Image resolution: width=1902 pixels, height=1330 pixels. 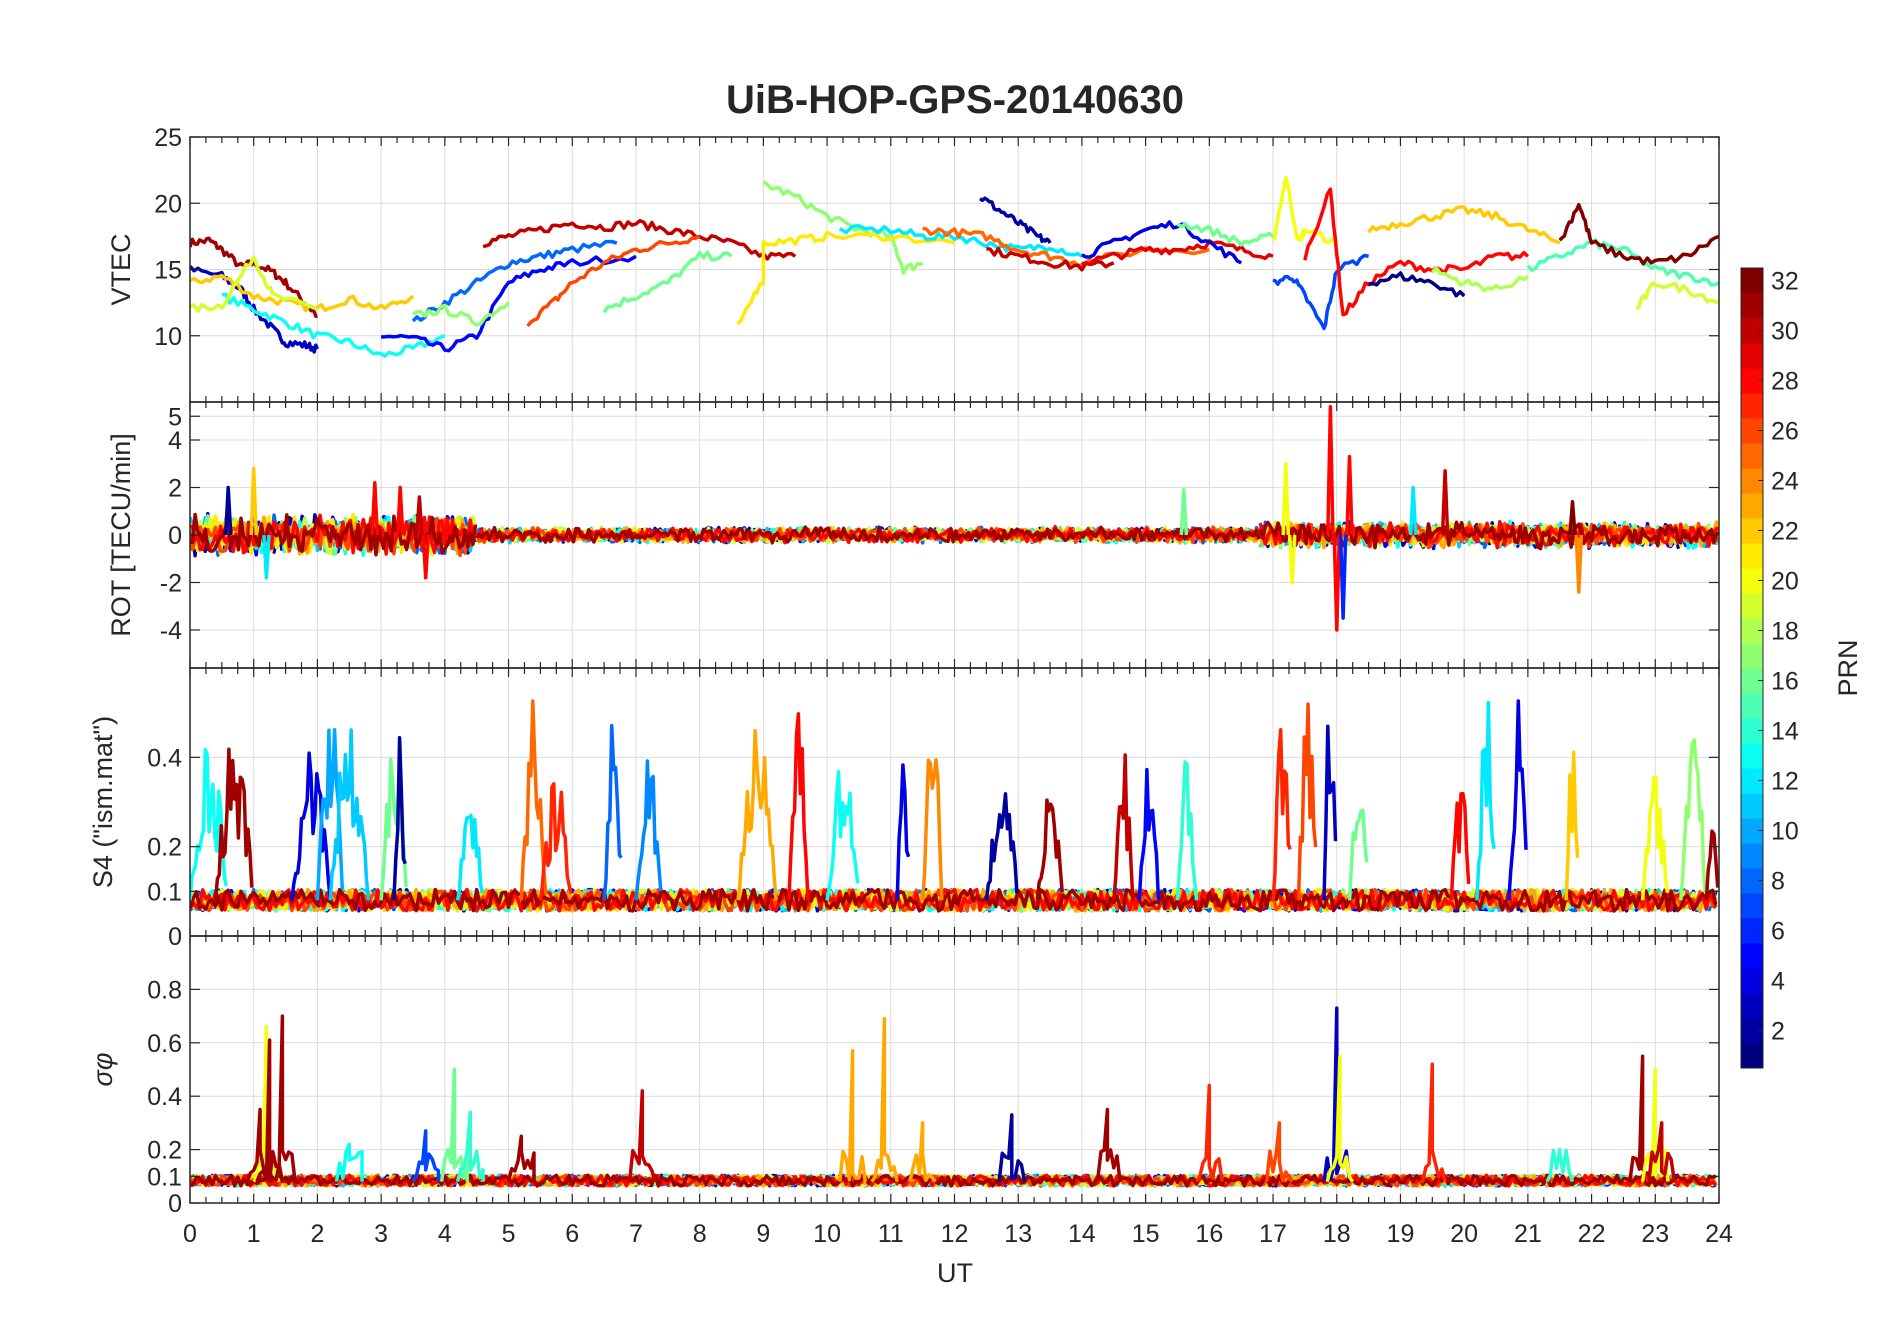 I want to click on x-tick-label: 12, so click(x=955, y=1234).